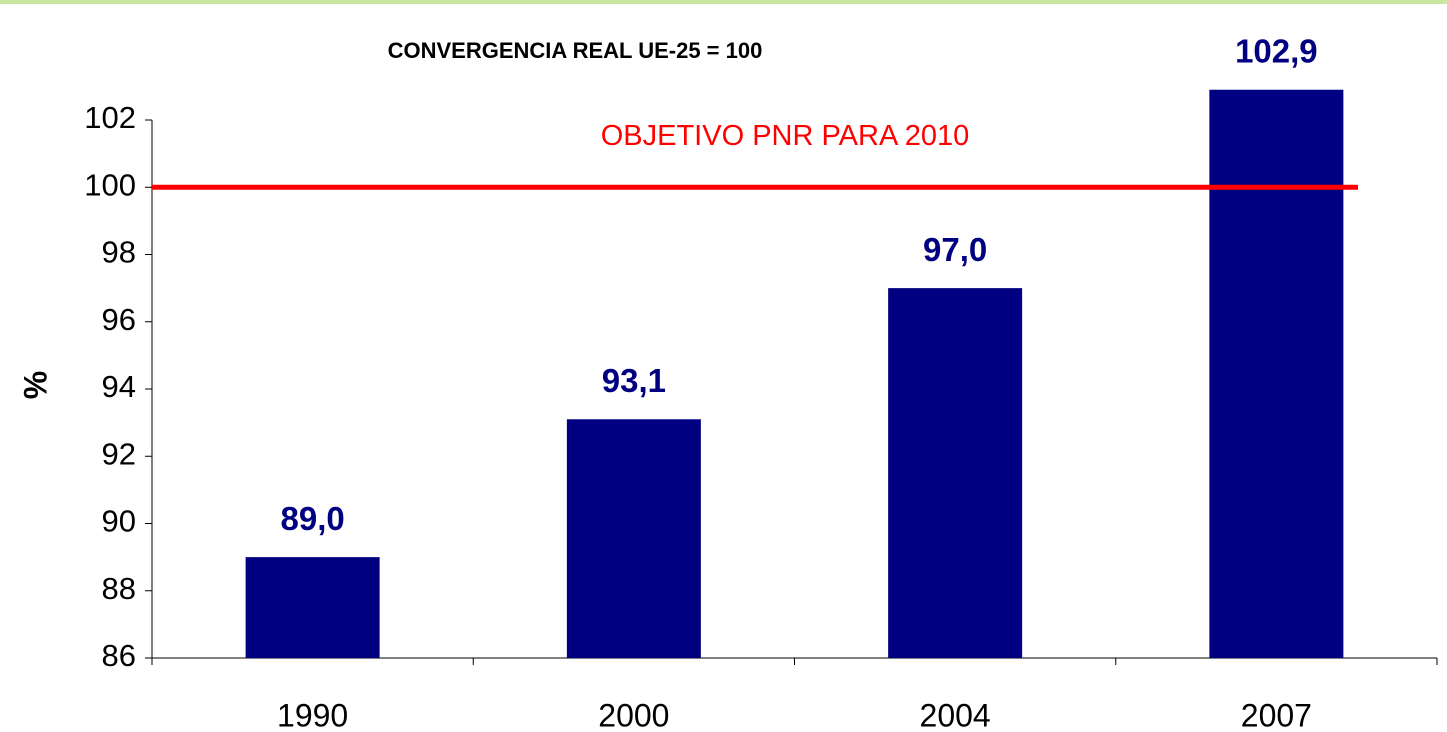 The height and width of the screenshot is (732, 1447). Describe the element at coordinates (119, 252) in the screenshot. I see `y-tick-label: 98` at that location.